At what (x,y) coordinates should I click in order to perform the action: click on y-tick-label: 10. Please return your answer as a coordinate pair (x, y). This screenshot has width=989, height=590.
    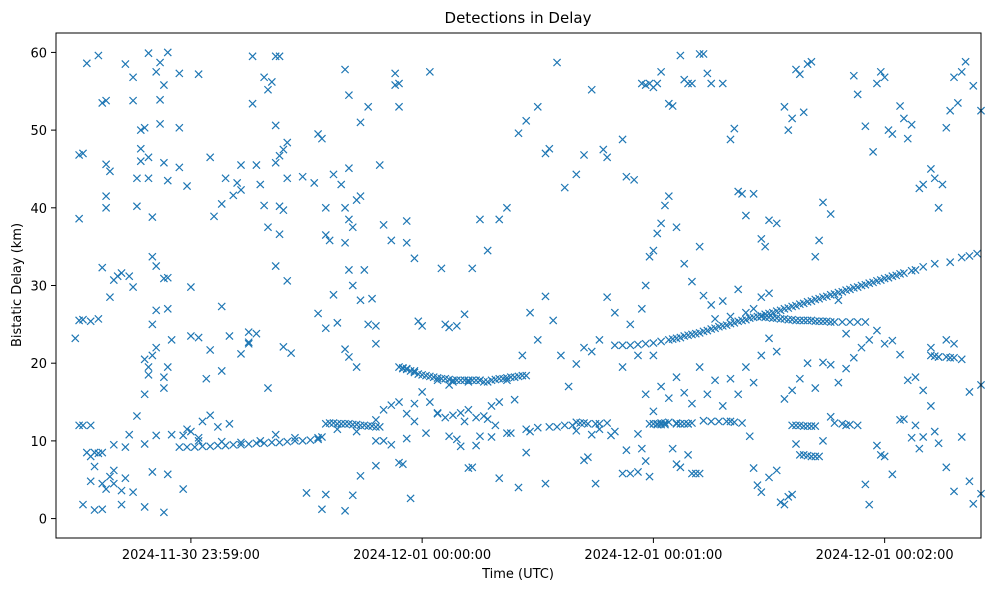
    Looking at the image, I should click on (38, 442).